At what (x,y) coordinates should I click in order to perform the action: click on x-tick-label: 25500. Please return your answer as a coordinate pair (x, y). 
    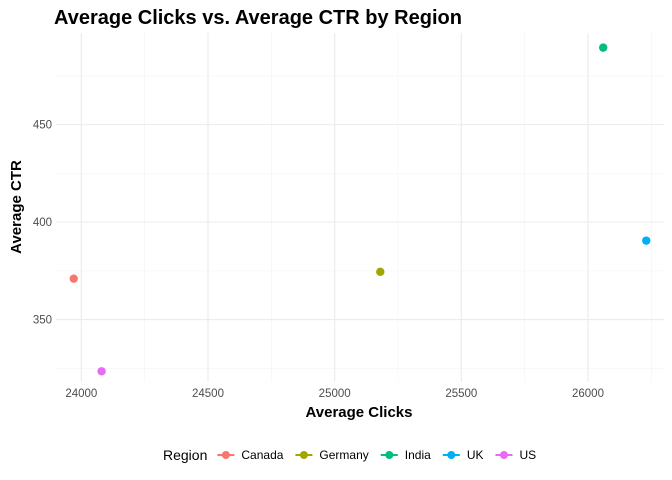
    Looking at the image, I should click on (461, 394).